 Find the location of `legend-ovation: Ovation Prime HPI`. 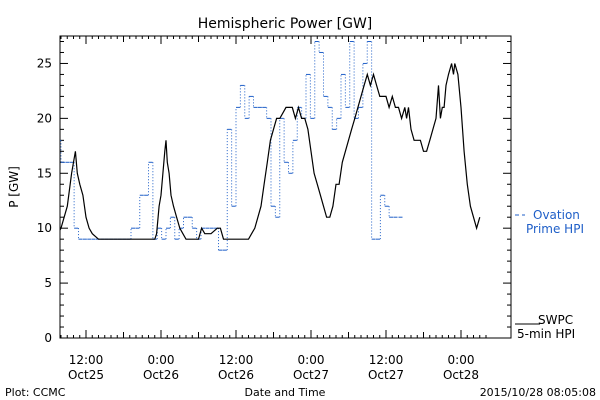

legend-ovation: Ovation Prime HPI is located at coordinates (549, 222).